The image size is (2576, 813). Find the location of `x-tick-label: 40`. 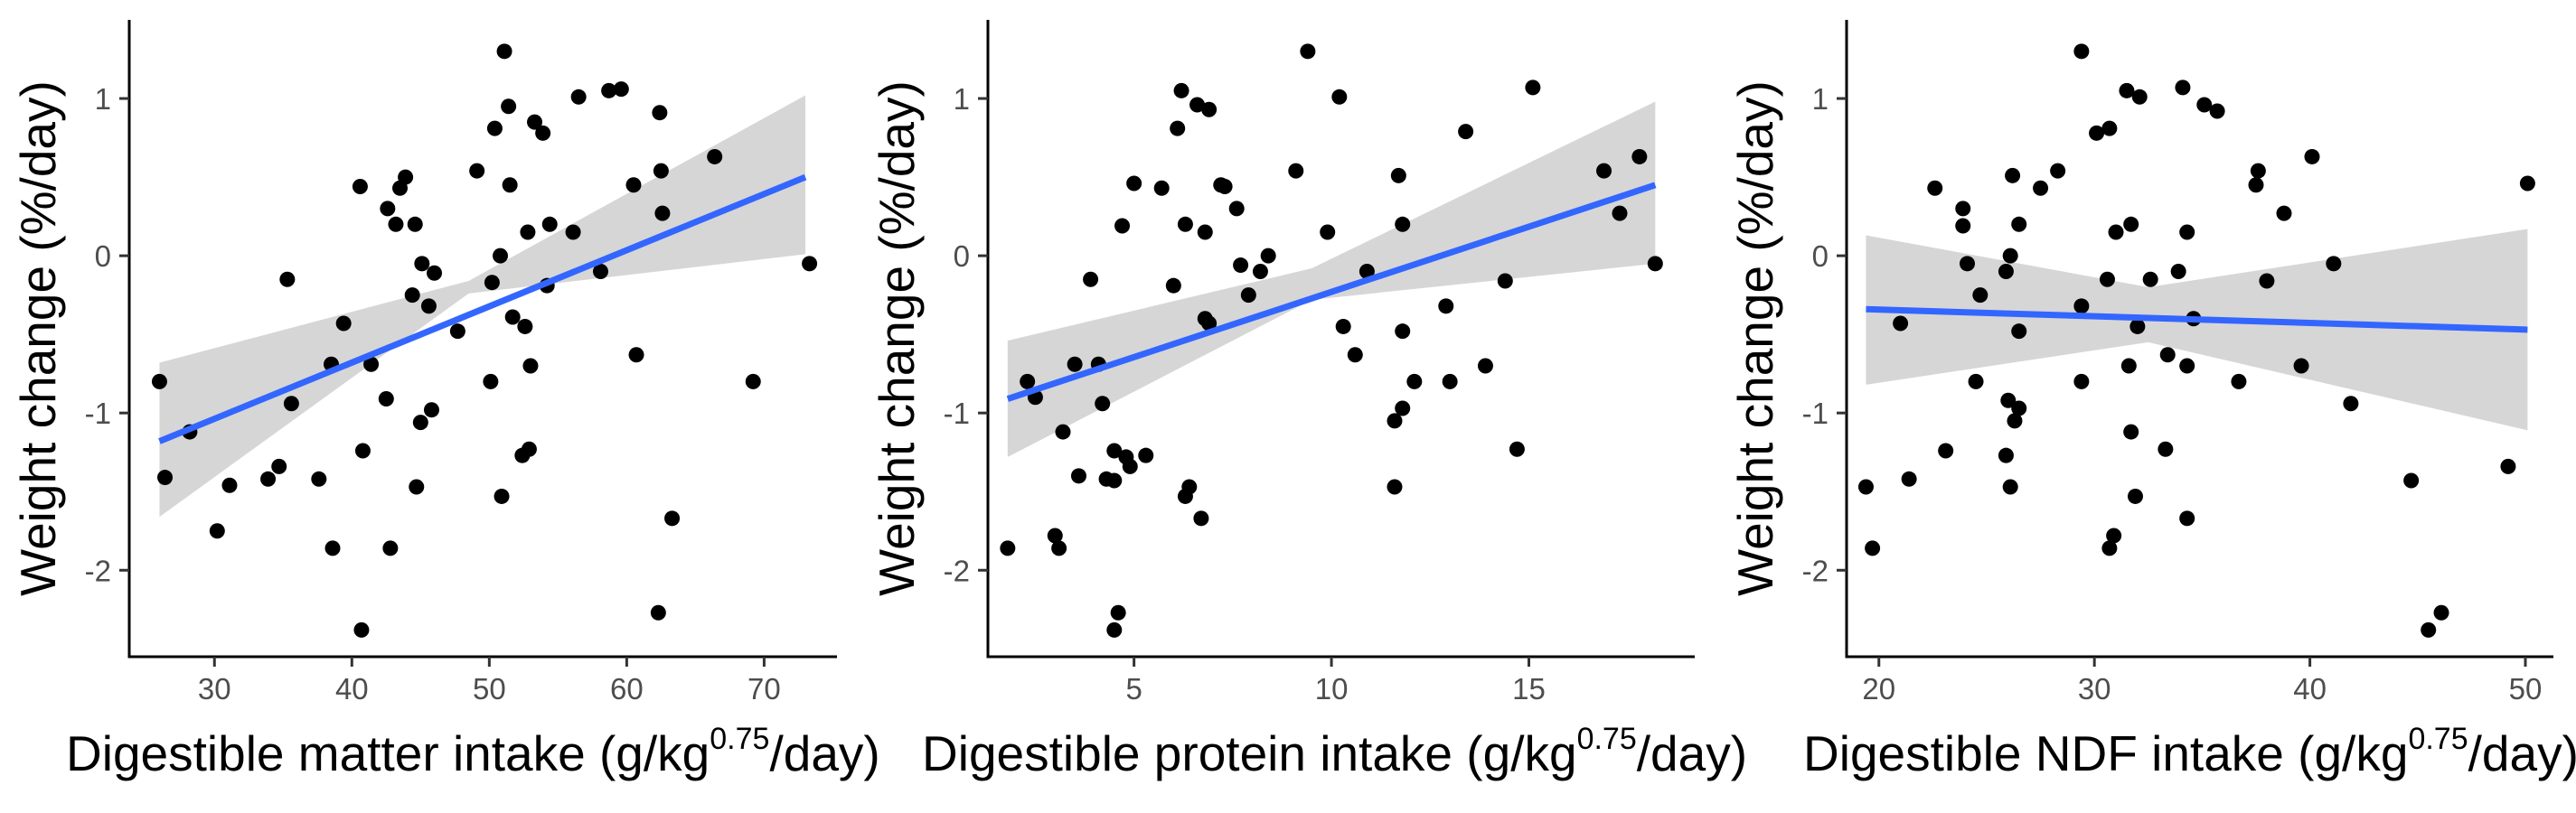

x-tick-label: 40 is located at coordinates (2310, 689).